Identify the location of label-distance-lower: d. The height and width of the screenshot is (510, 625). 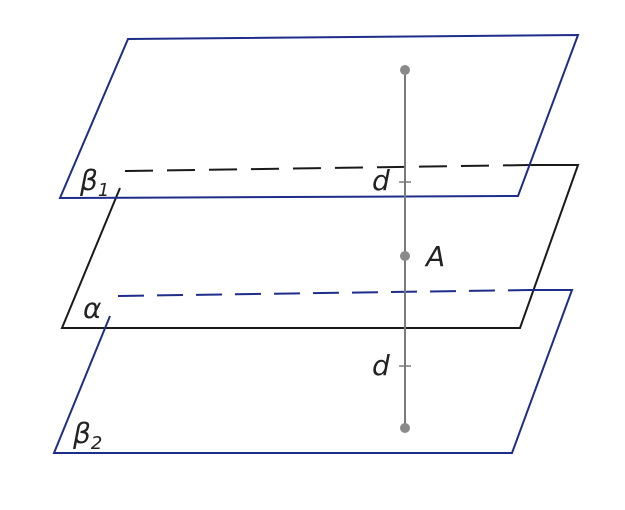
(381, 365).